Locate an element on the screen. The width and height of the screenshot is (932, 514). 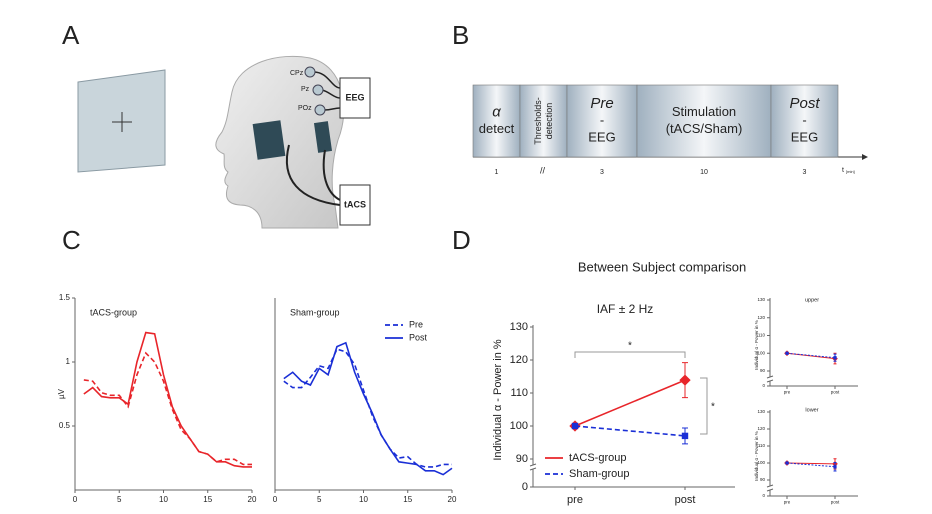
chart: 0.5 1 1.5 0 5 10 15 20 tACS-group µV is located at coordinates (157, 398).